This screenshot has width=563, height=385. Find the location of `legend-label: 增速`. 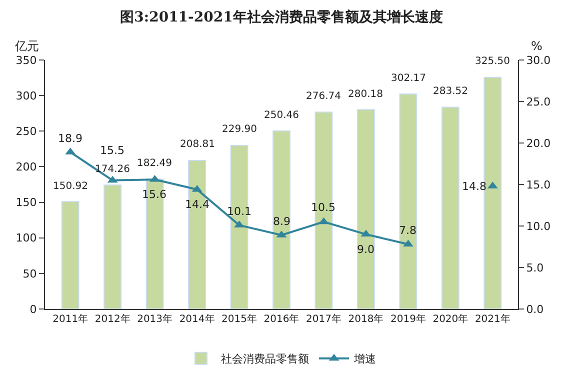

legend-label: 增速 is located at coordinates (364, 359).